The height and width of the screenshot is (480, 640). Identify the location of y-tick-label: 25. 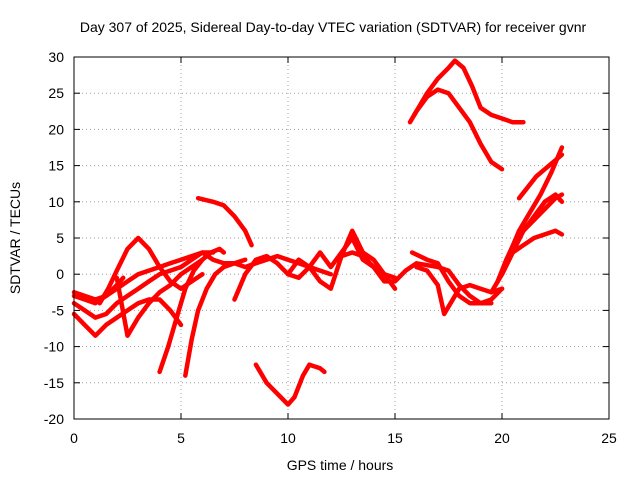
(56, 93).